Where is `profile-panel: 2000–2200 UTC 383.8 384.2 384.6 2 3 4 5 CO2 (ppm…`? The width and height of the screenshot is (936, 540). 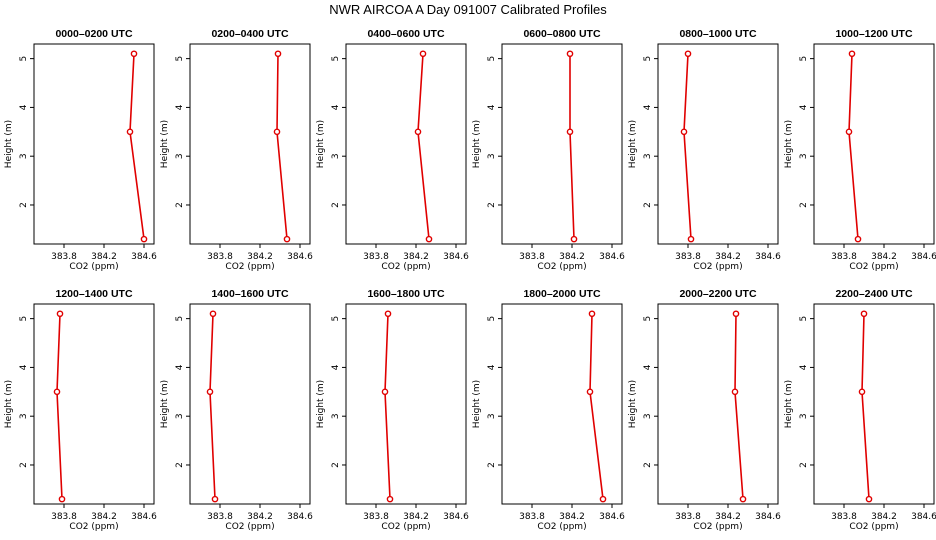
profile-panel: 2000–2200 UTC 383.8 384.2 384.6 2 3 4 5 CO2 (ppm… is located at coordinates (704, 410).